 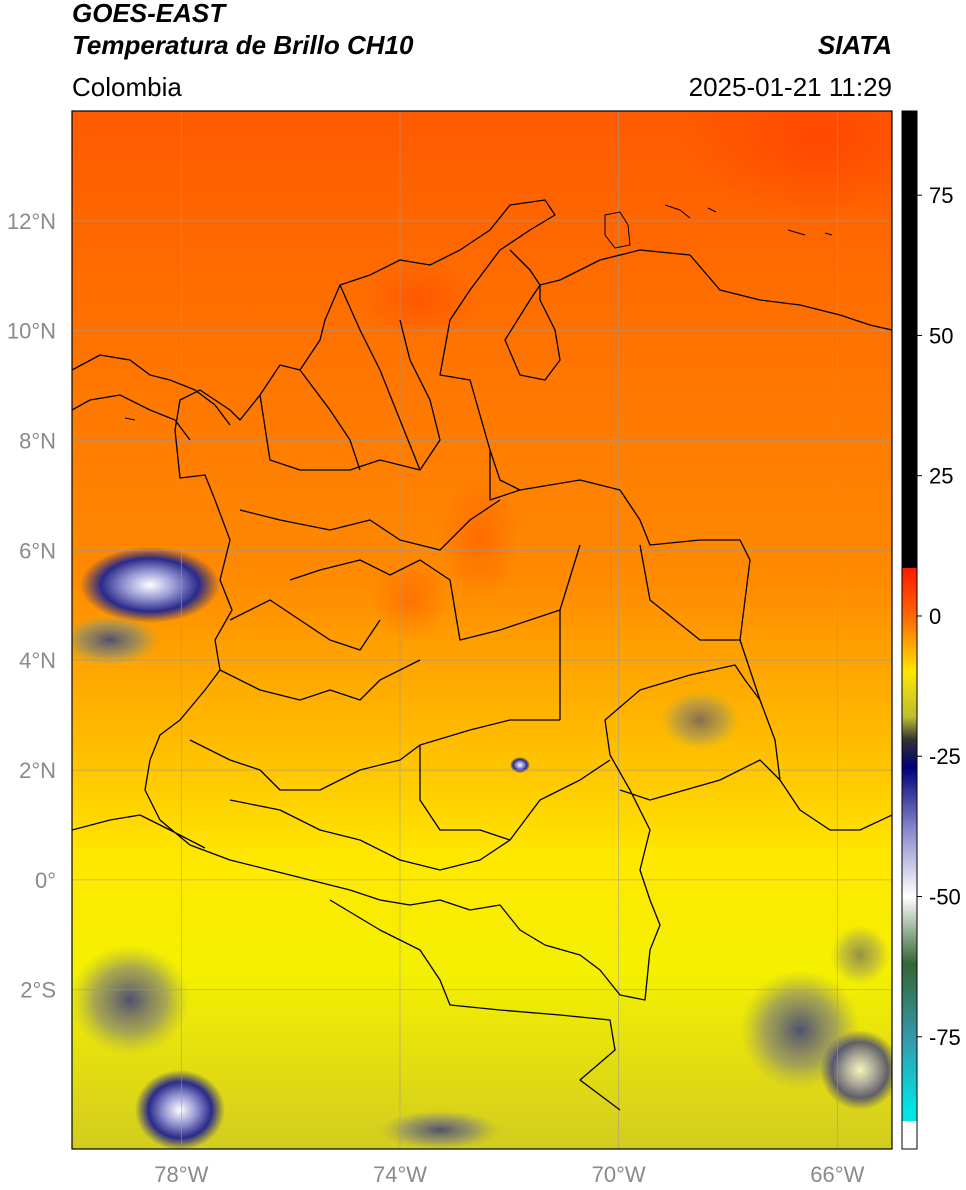 I want to click on colorbar-tick-label: 25, so click(x=941, y=476).